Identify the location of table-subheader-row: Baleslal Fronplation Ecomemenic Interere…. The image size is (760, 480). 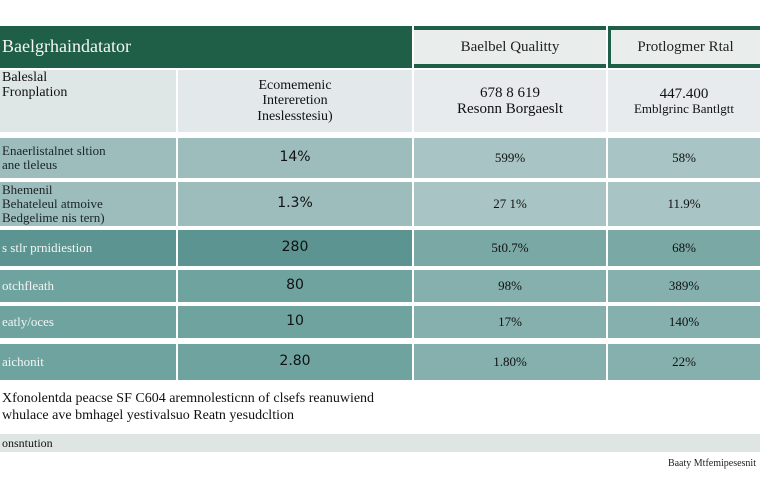
(380, 101).